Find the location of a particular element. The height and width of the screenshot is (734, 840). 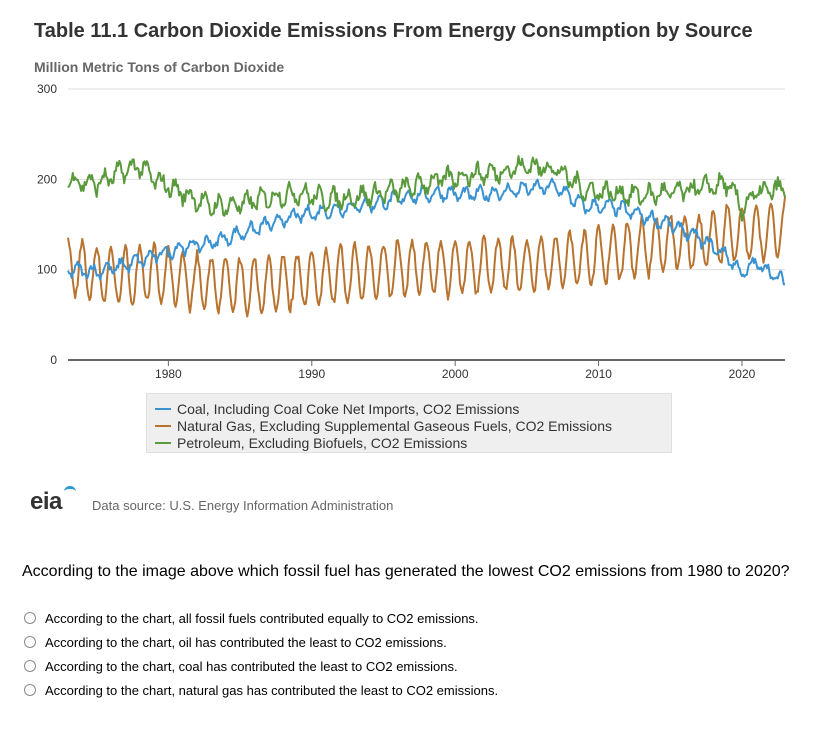

y-tick-label: 100 is located at coordinates (47, 270).